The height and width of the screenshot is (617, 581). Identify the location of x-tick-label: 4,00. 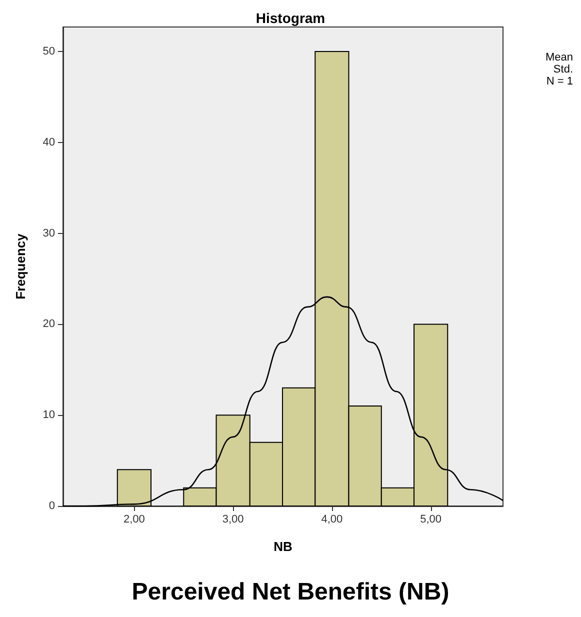
(332, 520).